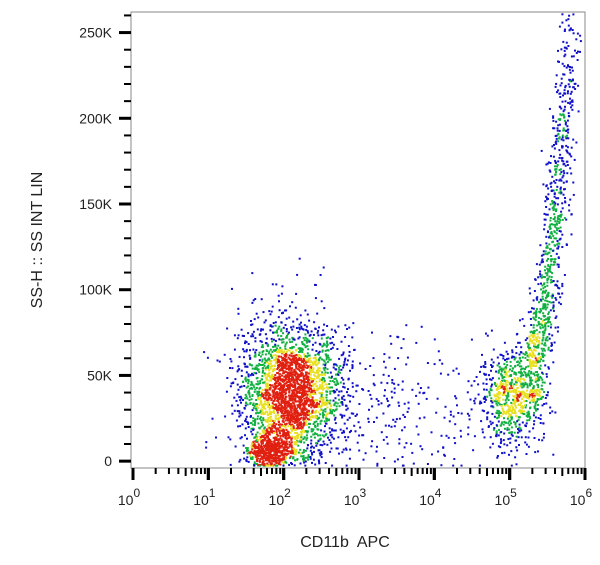 The height and width of the screenshot is (565, 600). I want to click on y-tick-label: 250K, so click(95, 33).